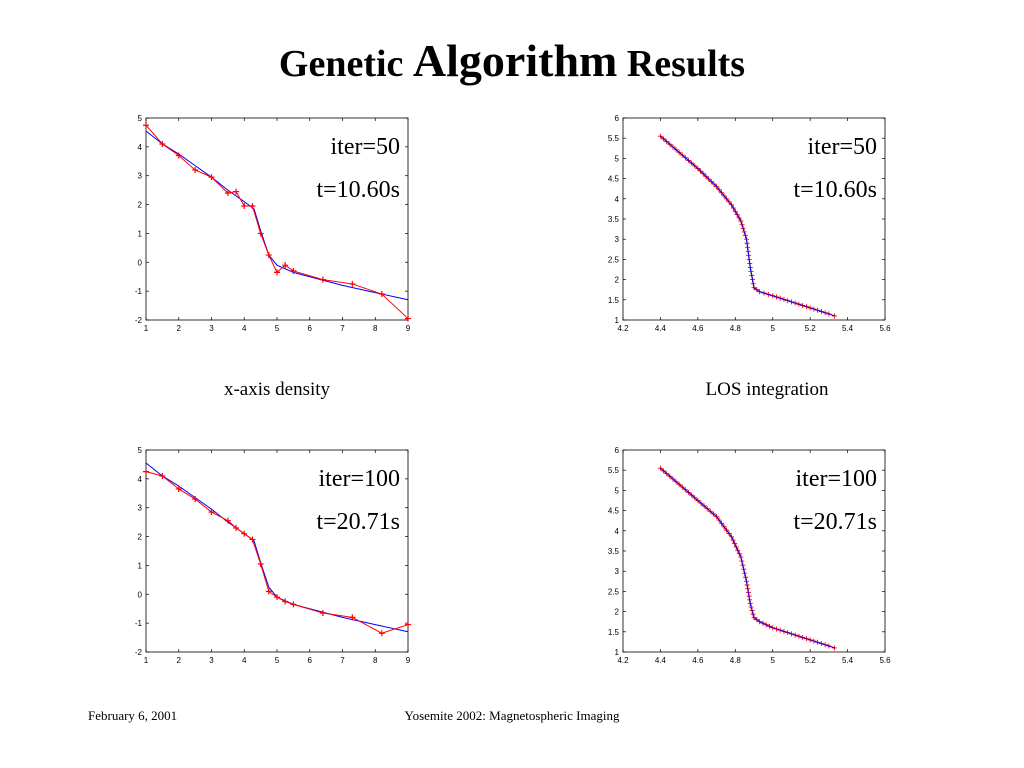 This screenshot has height=768, width=1024. Describe the element at coordinates (885, 328) in the screenshot. I see `x-tick-label: 5.6` at that location.